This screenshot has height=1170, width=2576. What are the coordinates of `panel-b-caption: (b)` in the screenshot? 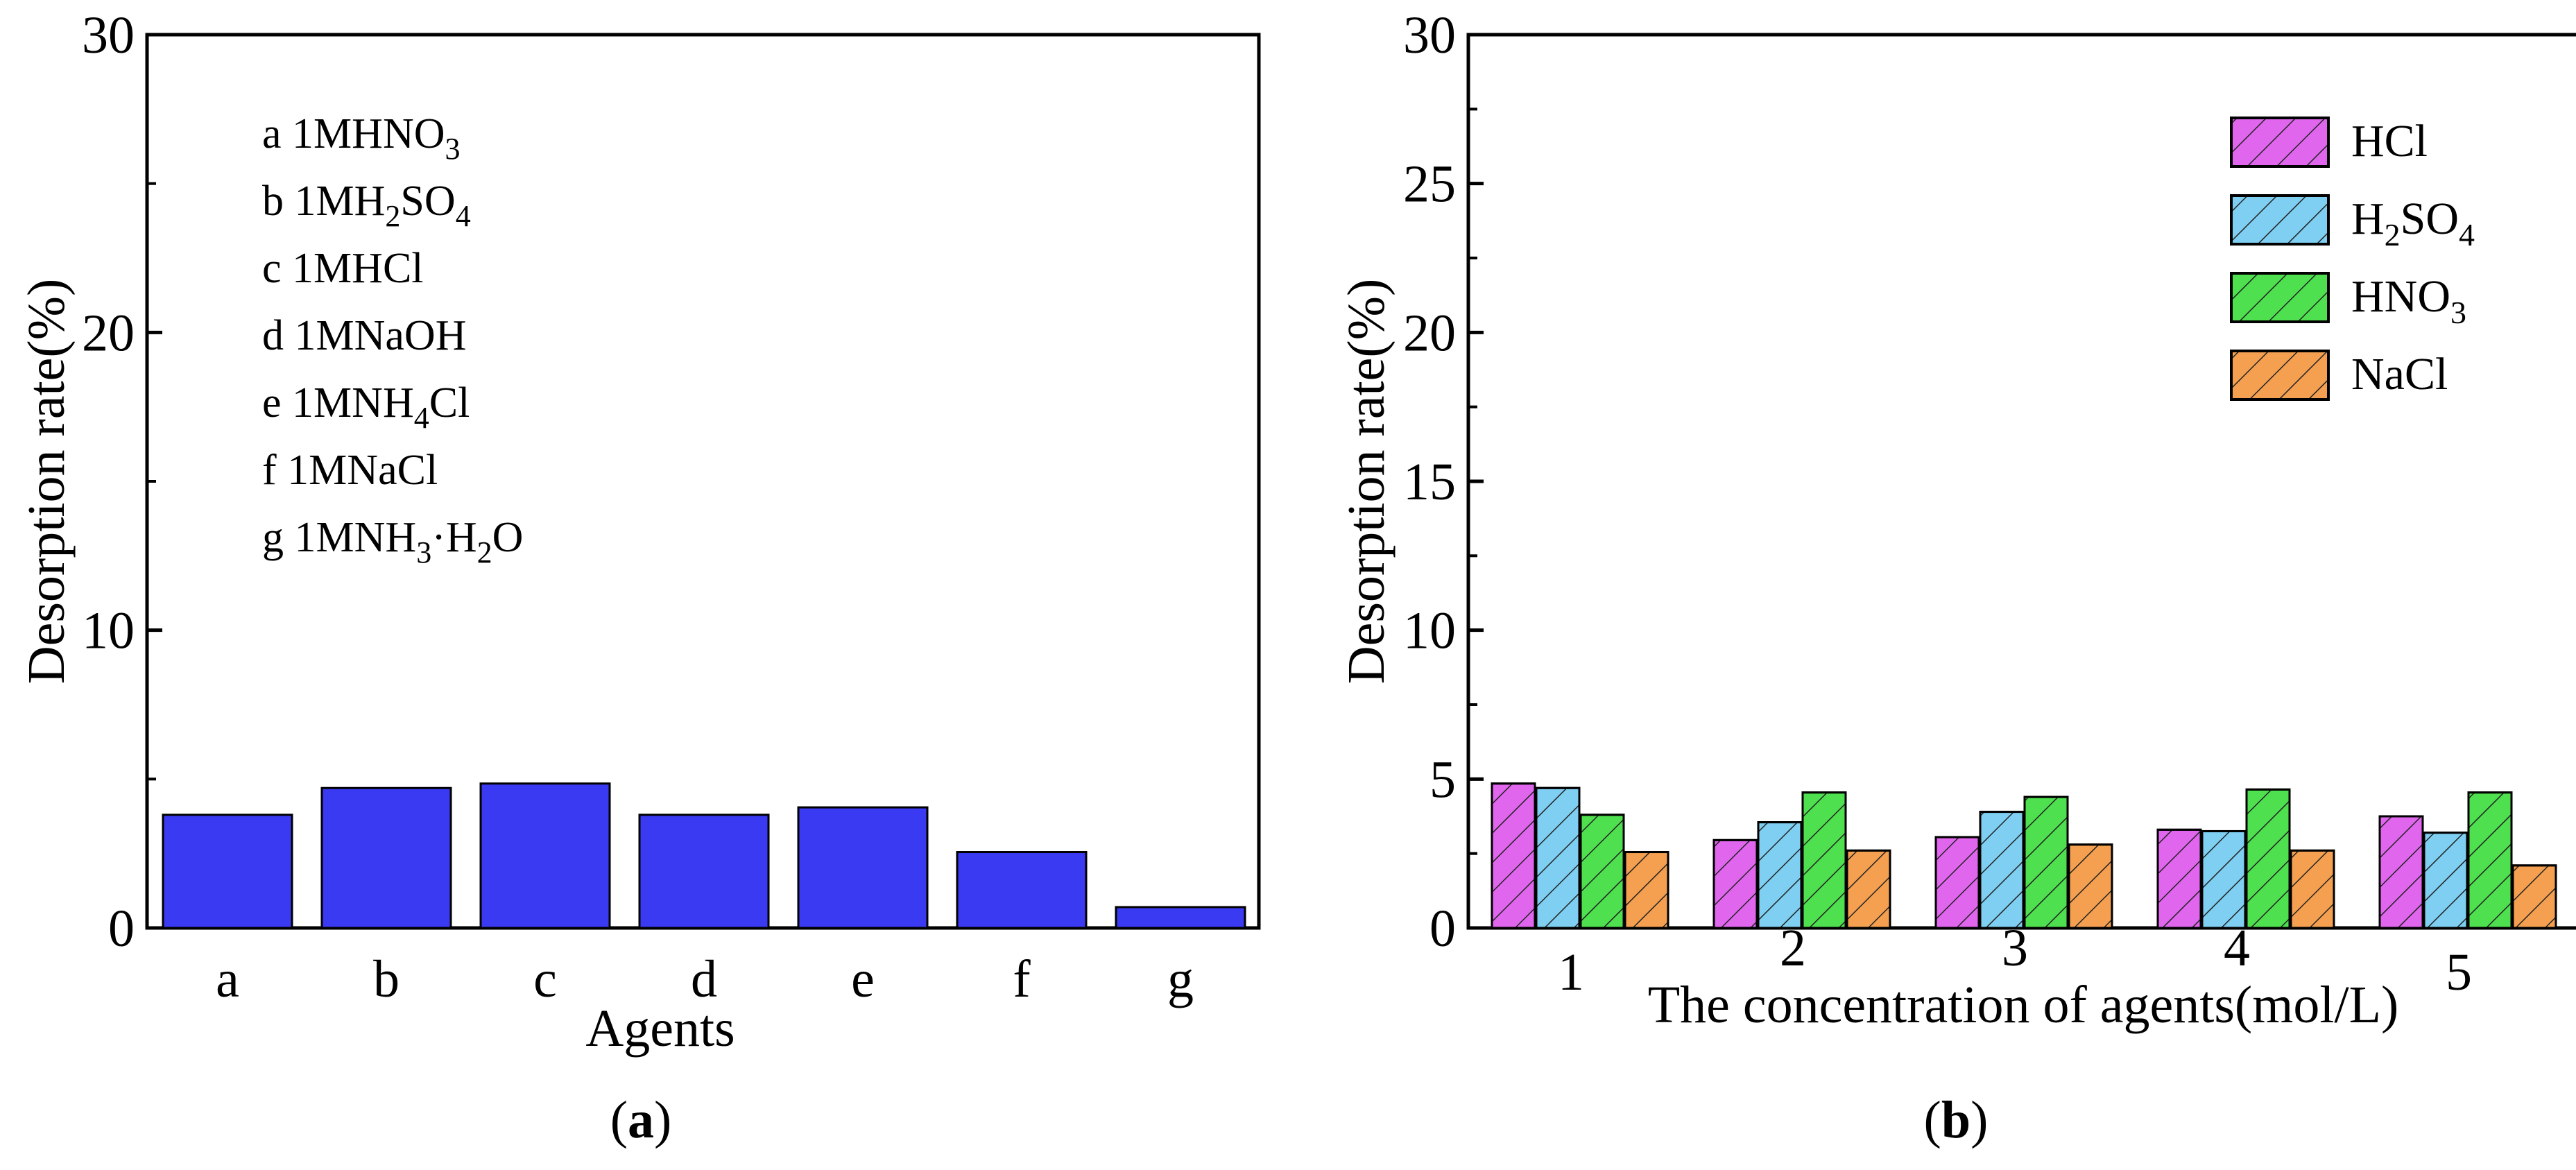 It's located at (1956, 1120).